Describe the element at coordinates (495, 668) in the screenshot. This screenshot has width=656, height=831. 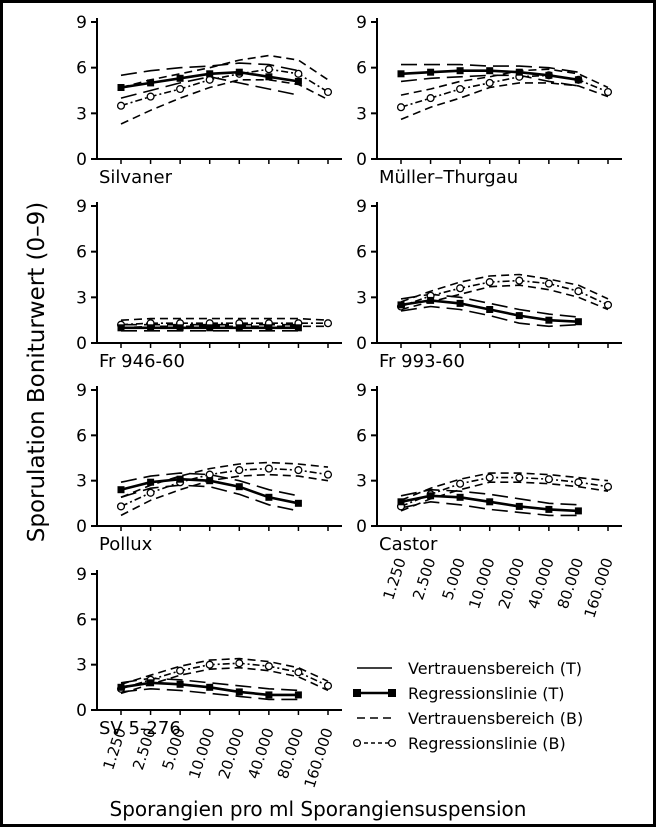
I see `legend-label: Vertrauensbereich (T)` at that location.